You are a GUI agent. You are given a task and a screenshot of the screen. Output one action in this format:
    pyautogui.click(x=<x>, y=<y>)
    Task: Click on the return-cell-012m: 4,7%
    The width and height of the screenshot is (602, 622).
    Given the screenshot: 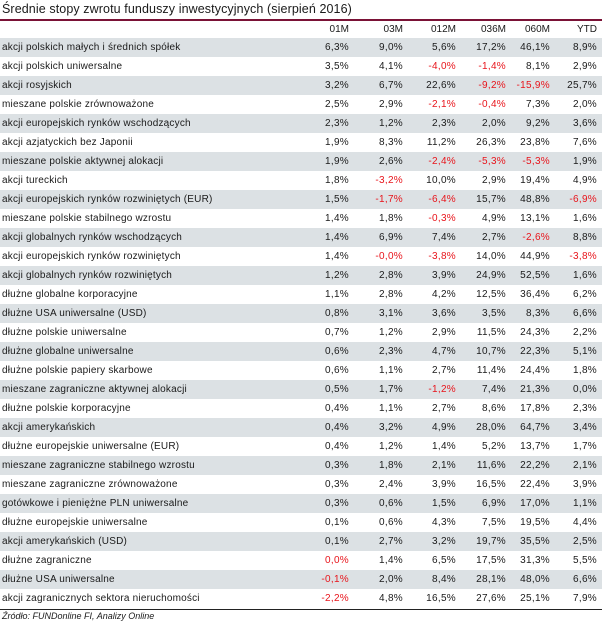 What is the action you would take?
    pyautogui.click(x=429, y=351)
    